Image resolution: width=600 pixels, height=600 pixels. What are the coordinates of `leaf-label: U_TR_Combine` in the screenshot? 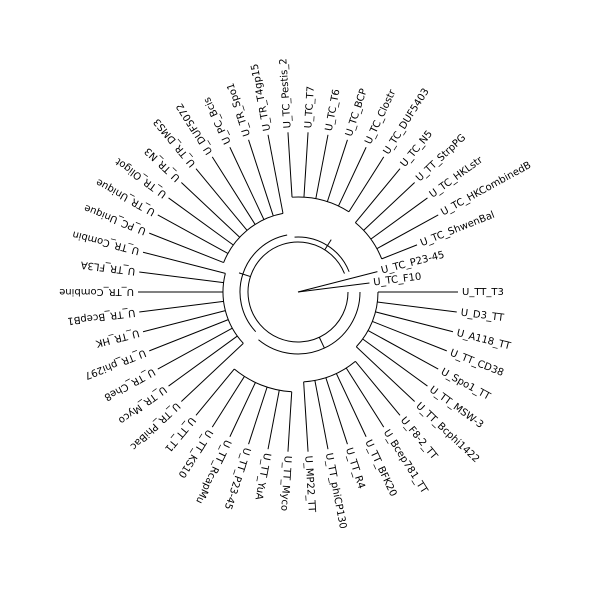 It's located at (96, 291).